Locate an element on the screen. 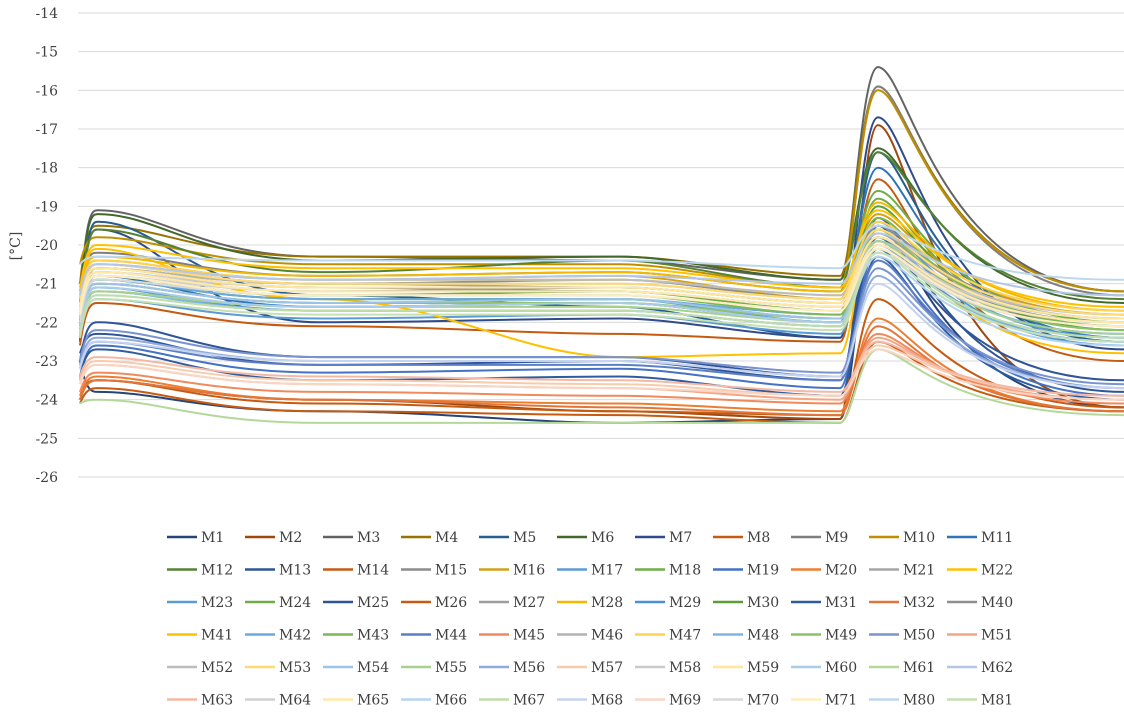  y-axis-label: [°C] is located at coordinates (16, 246).